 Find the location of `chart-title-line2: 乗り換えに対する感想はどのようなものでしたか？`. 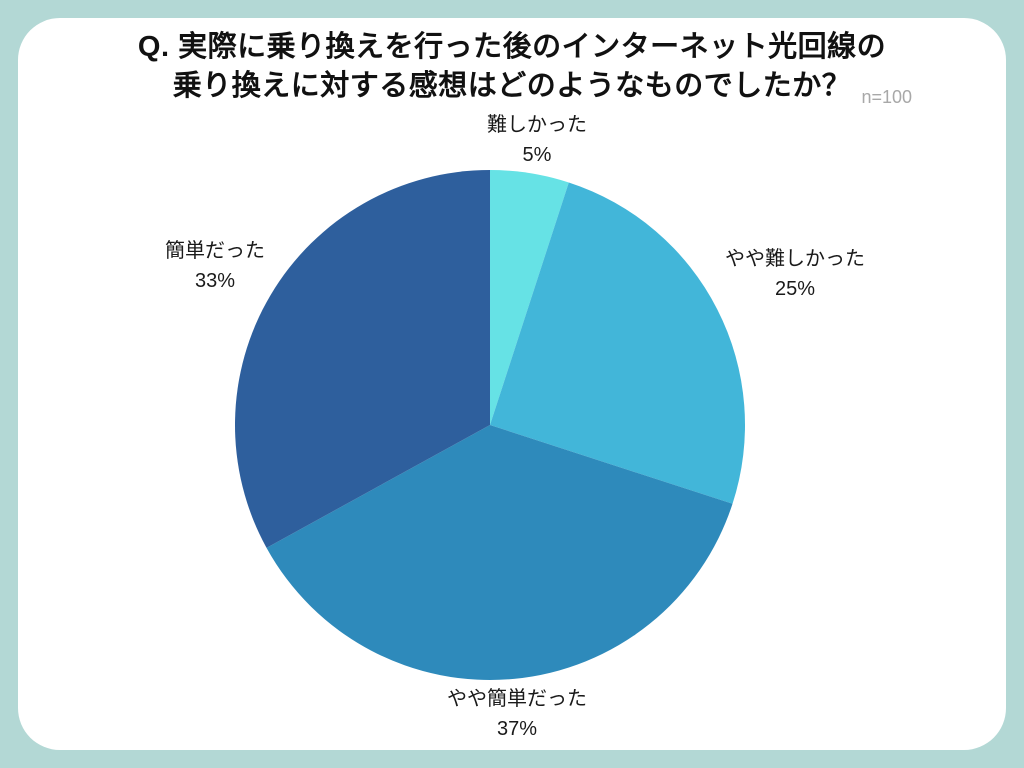

chart-title-line2: 乗り換えに対する感想はどのようなものでしたか？ is located at coordinates (512, 86).